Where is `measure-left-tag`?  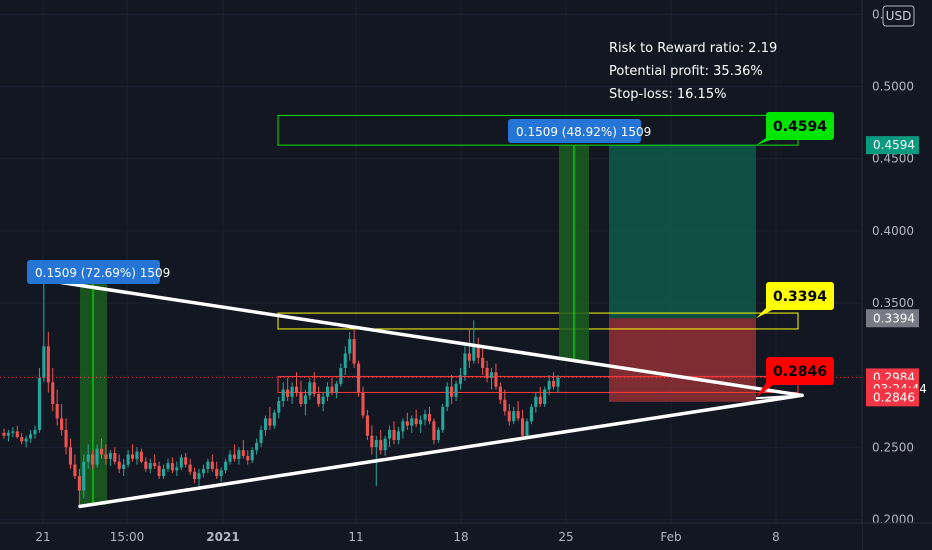
measure-left-tag is located at coordinates (93, 272).